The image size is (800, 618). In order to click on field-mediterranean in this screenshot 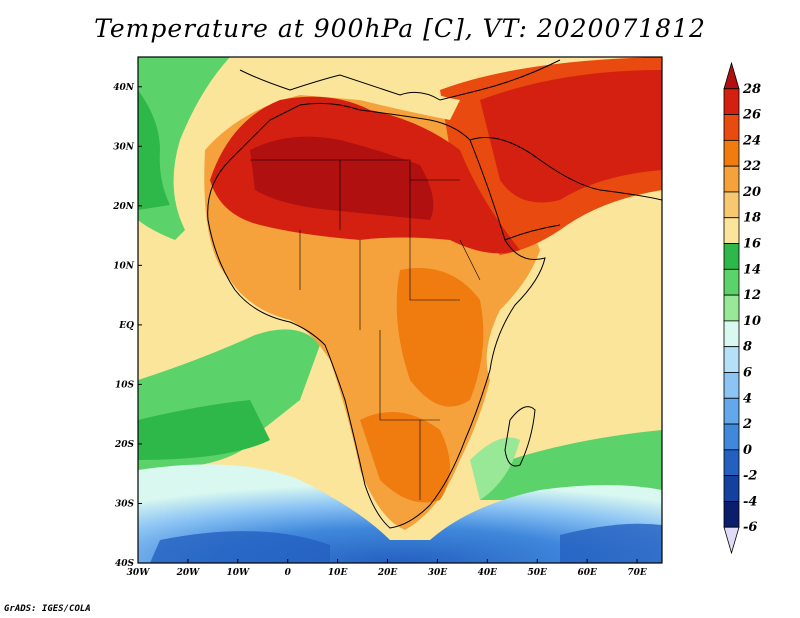, I will do `click(385, 97)`.